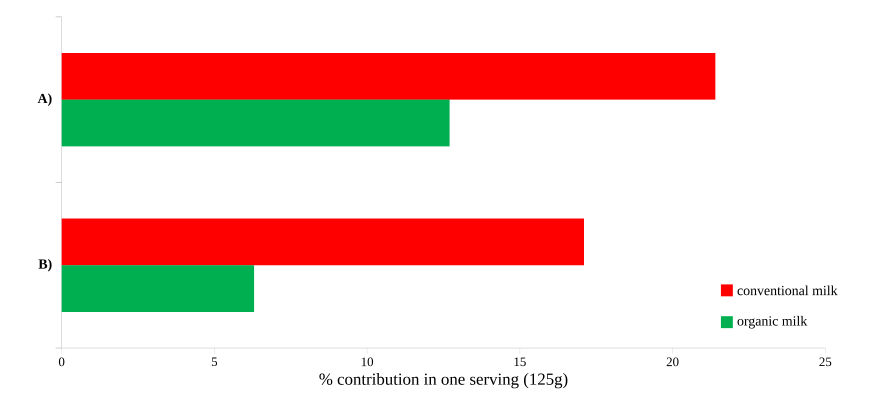 Image resolution: width=882 pixels, height=417 pixels. Describe the element at coordinates (520, 362) in the screenshot. I see `x-tick-label: 15` at that location.